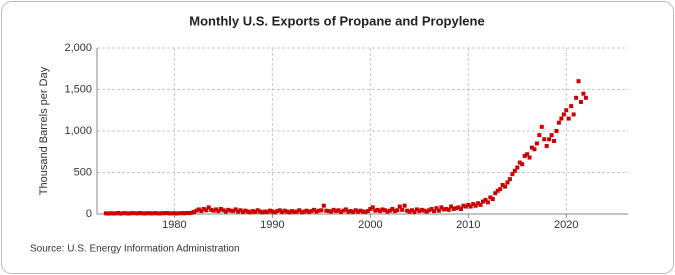 This screenshot has width=675, height=275. Describe the element at coordinates (89, 214) in the screenshot. I see `y-tick-label: 0` at that location.